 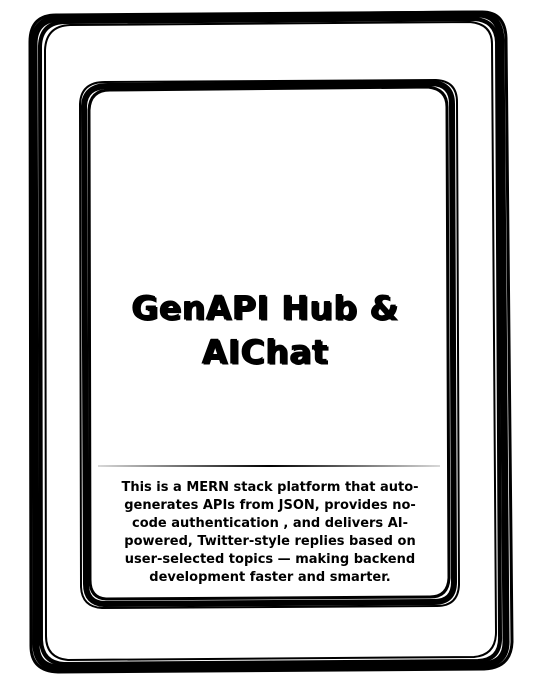 I want to click on card-title-line-2: AIChat, so click(x=265, y=351).